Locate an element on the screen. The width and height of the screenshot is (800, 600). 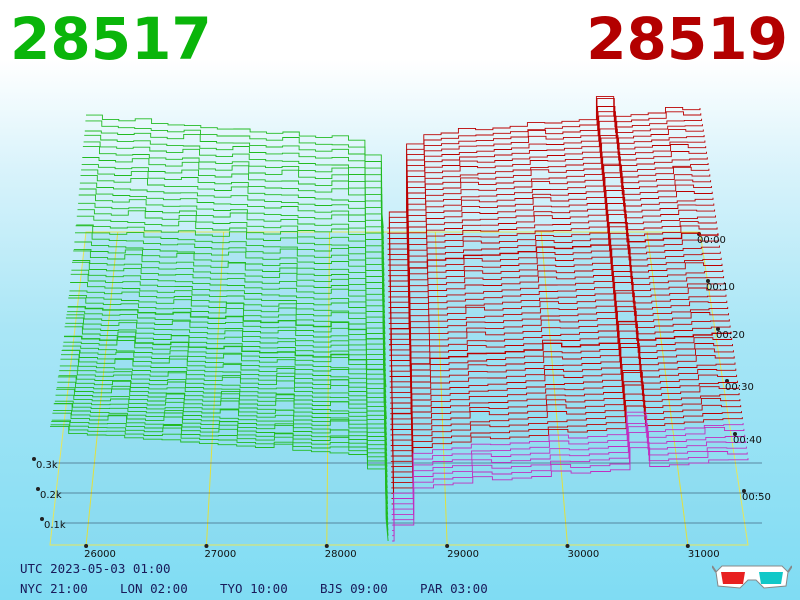
city-time-nyc: NYC 21:00 is located at coordinates (54, 588).